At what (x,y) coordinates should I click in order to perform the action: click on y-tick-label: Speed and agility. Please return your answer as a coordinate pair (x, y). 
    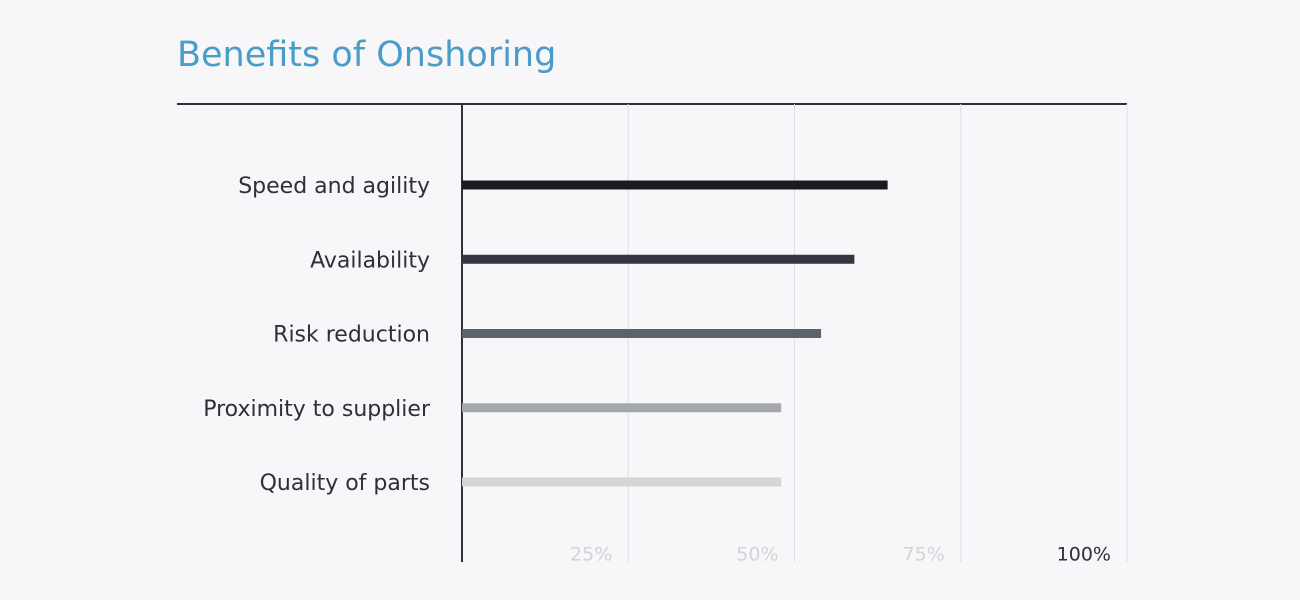
    Looking at the image, I should click on (334, 186).